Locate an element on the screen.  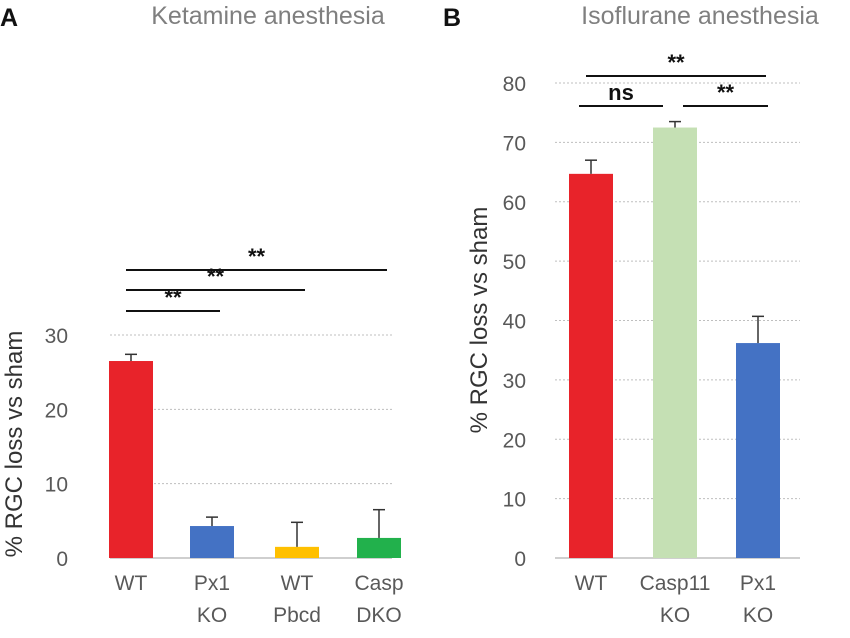
panel-label: B is located at coordinates (452, 18).